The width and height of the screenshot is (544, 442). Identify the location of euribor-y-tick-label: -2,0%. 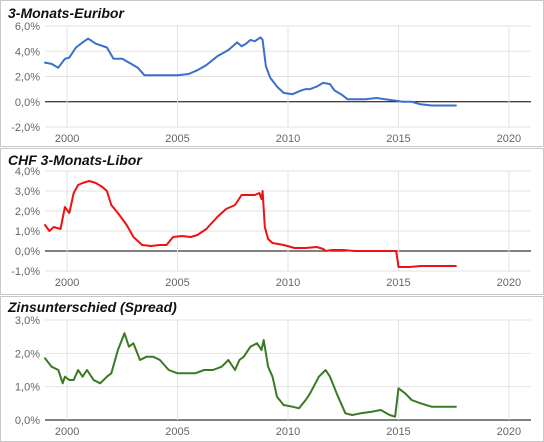
(25, 128).